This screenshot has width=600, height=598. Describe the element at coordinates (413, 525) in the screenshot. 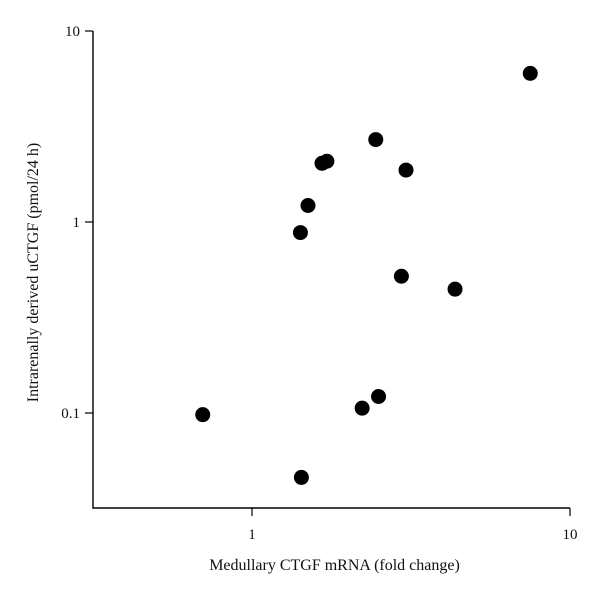

I see `x-axis-ticks: 1 10` at that location.